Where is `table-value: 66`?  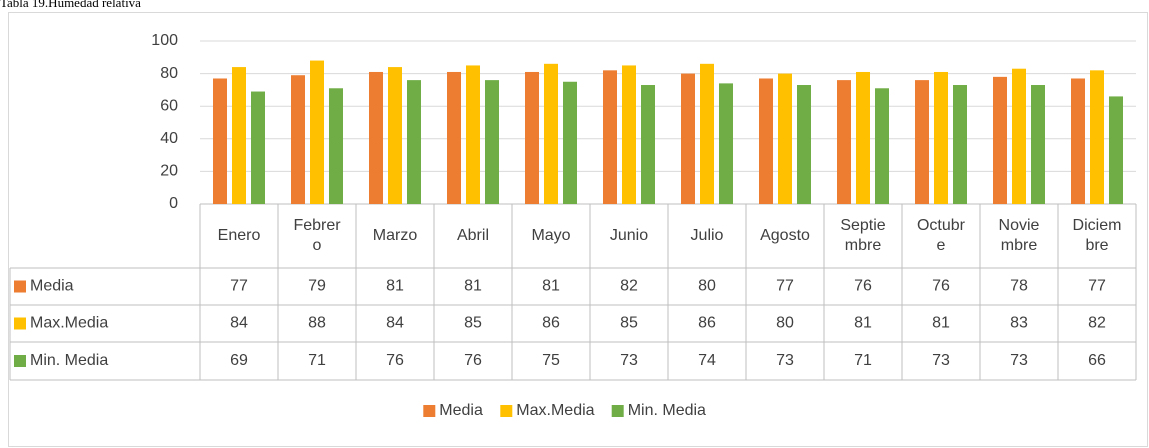 table-value: 66 is located at coordinates (1097, 360).